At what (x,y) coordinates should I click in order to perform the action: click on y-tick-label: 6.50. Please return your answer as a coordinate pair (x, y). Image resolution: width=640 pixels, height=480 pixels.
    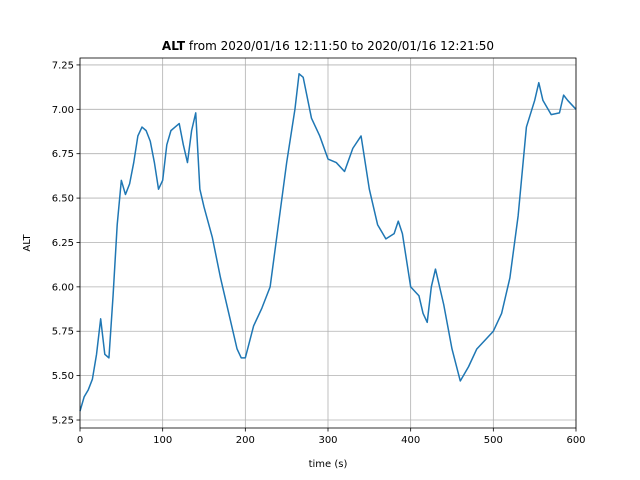
    Looking at the image, I should click on (63, 199).